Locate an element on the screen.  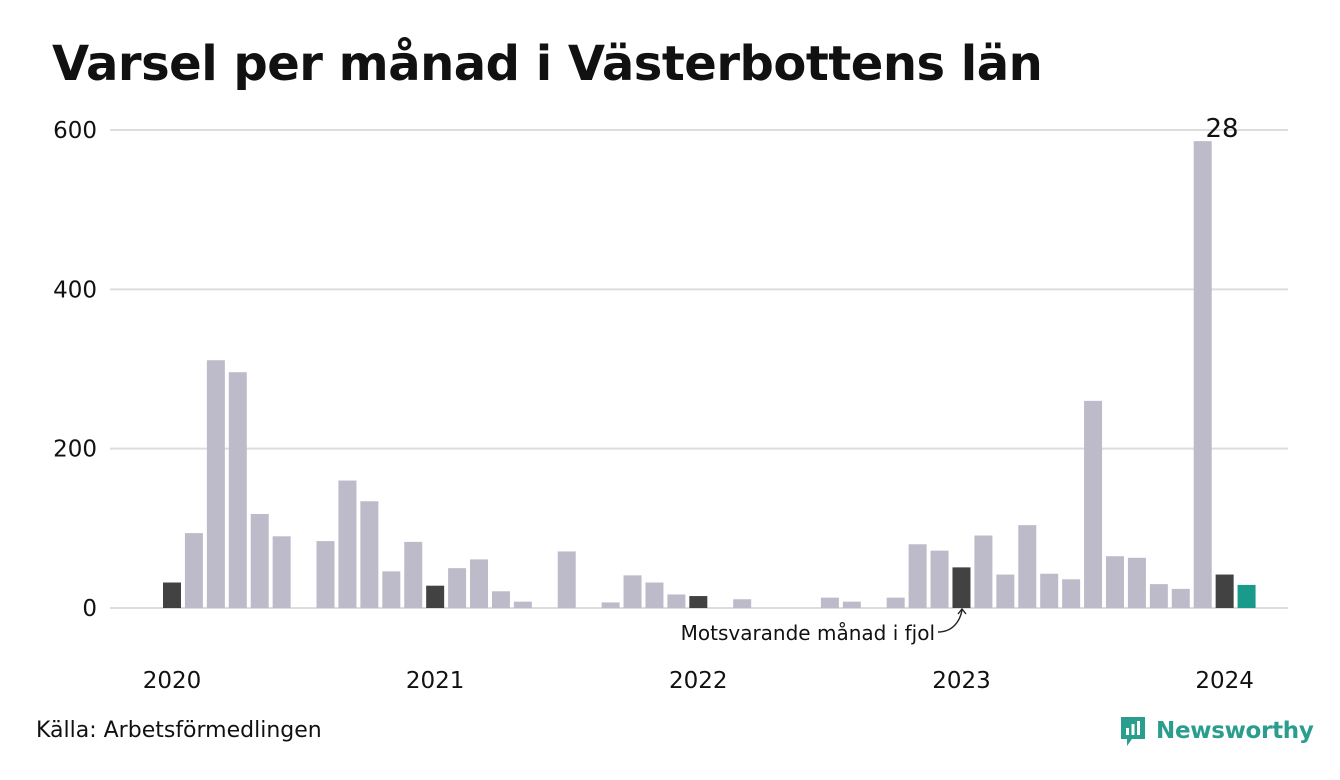
bar-undefined is located at coordinates (1246, 596).